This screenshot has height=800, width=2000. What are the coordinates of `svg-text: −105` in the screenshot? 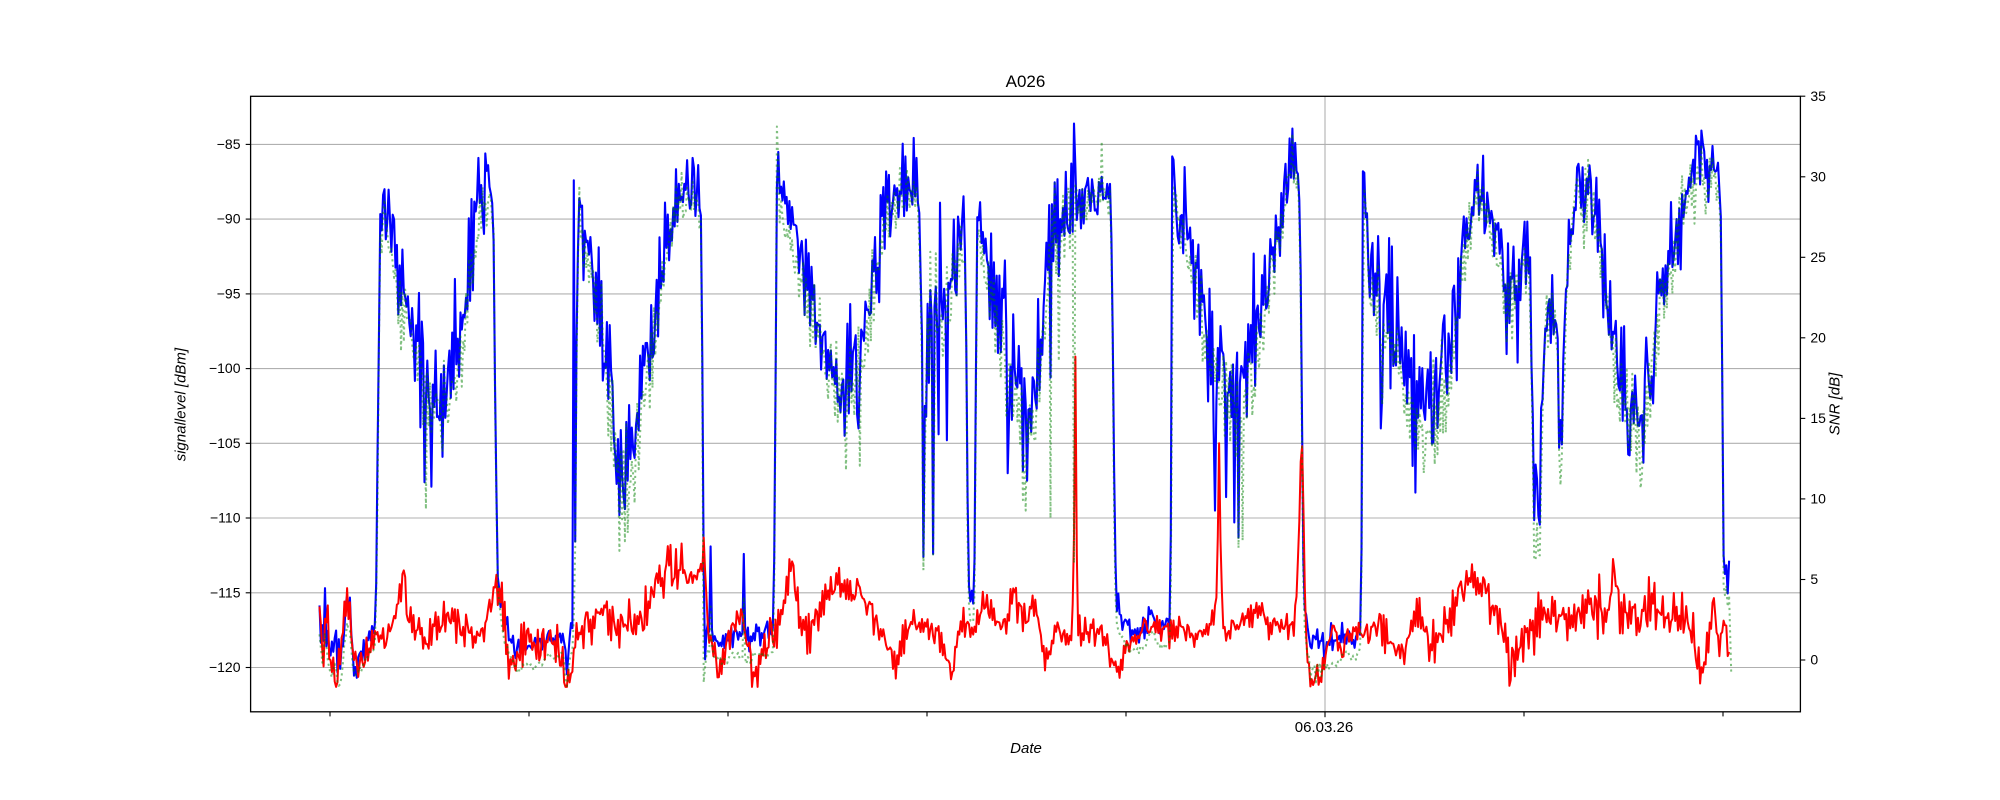 It's located at (225, 443).